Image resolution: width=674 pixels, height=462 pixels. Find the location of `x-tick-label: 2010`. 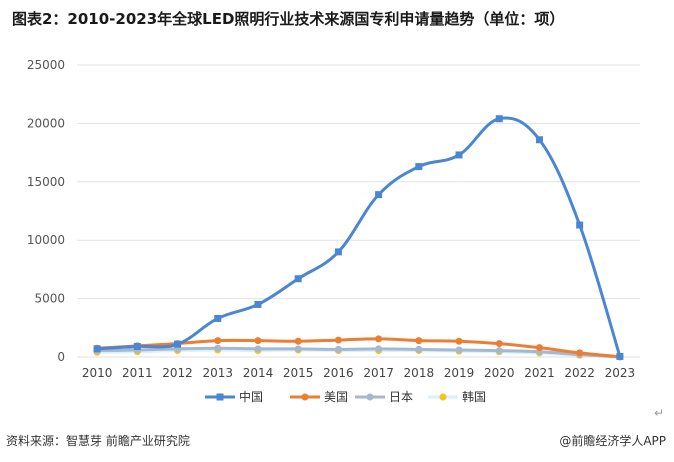

x-tick-label: 2010 is located at coordinates (97, 373).